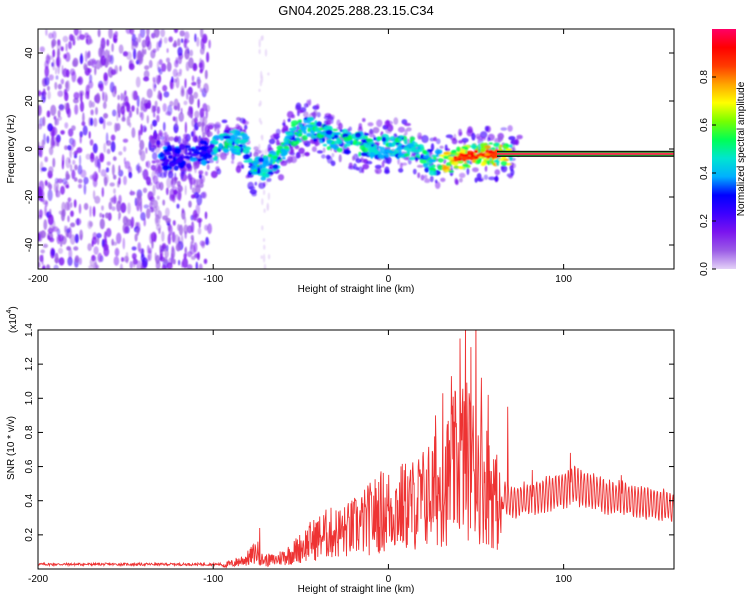 Image resolution: width=750 pixels, height=600 pixels. I want to click on carrier-band-core, so click(585, 153).